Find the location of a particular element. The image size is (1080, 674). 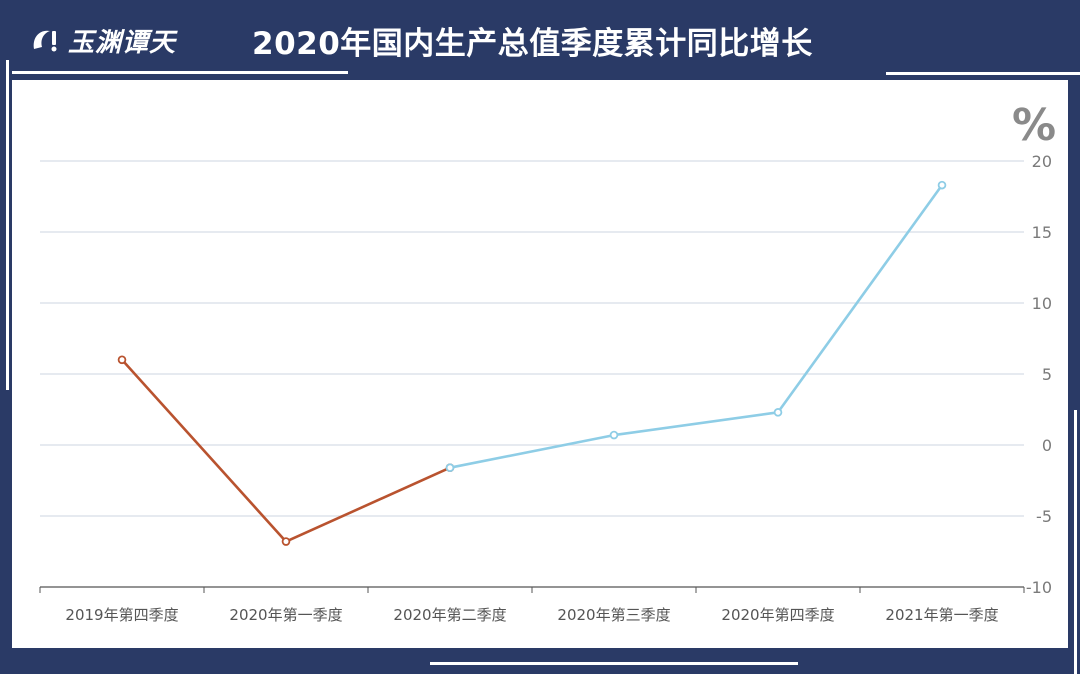

x-tick-label: 2020年第一季度 is located at coordinates (285, 615).